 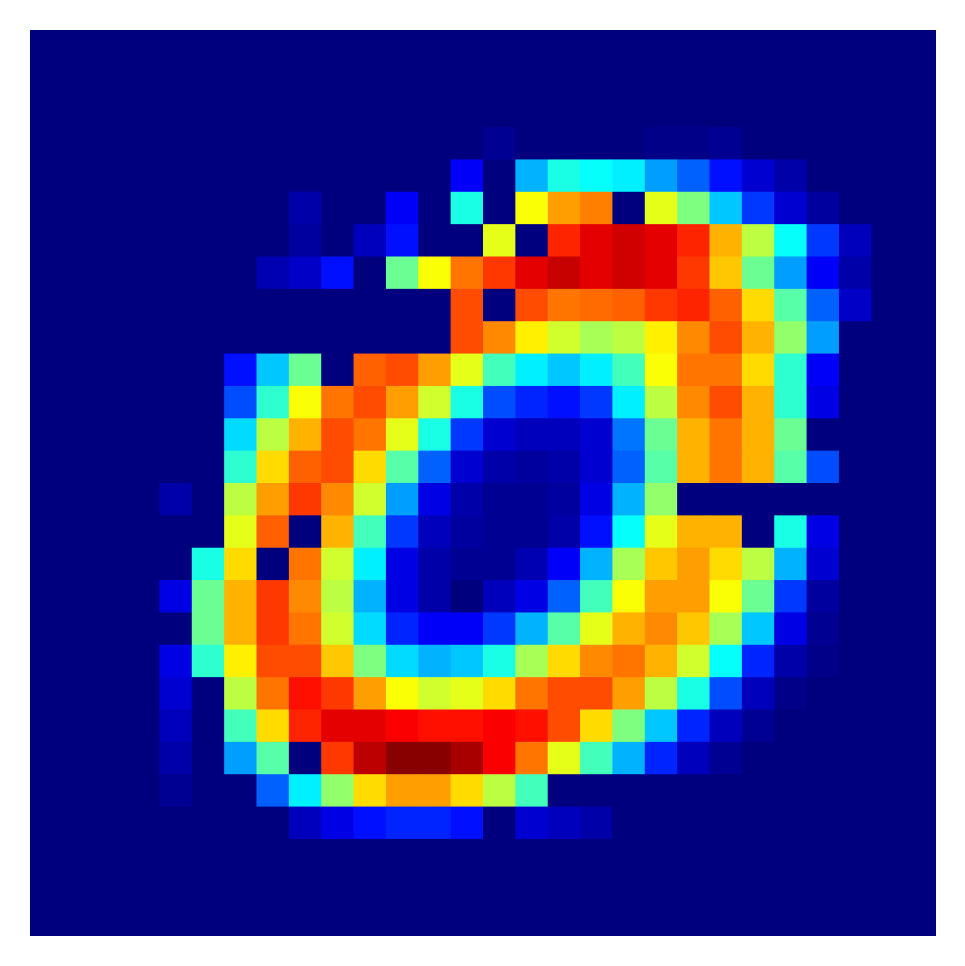 What do you see at coordinates (467, 823) in the screenshot?
I see `heatmap-cell-r24-c13` at bounding box center [467, 823].